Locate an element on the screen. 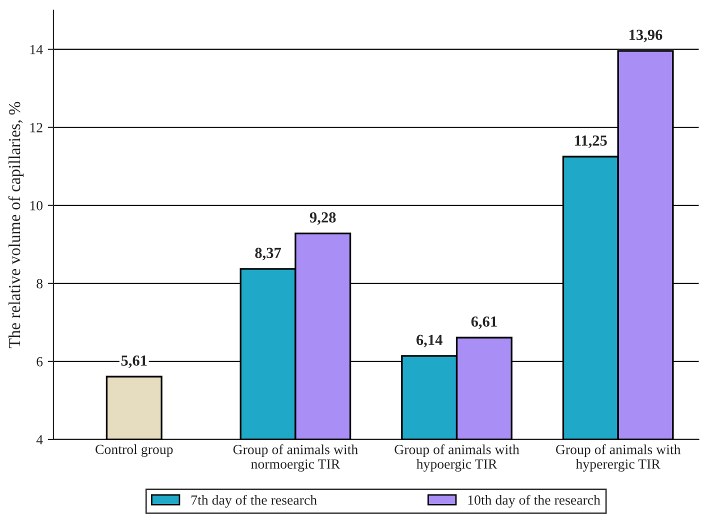 This screenshot has width=713, height=517. data-label: 6,61 is located at coordinates (484, 322).